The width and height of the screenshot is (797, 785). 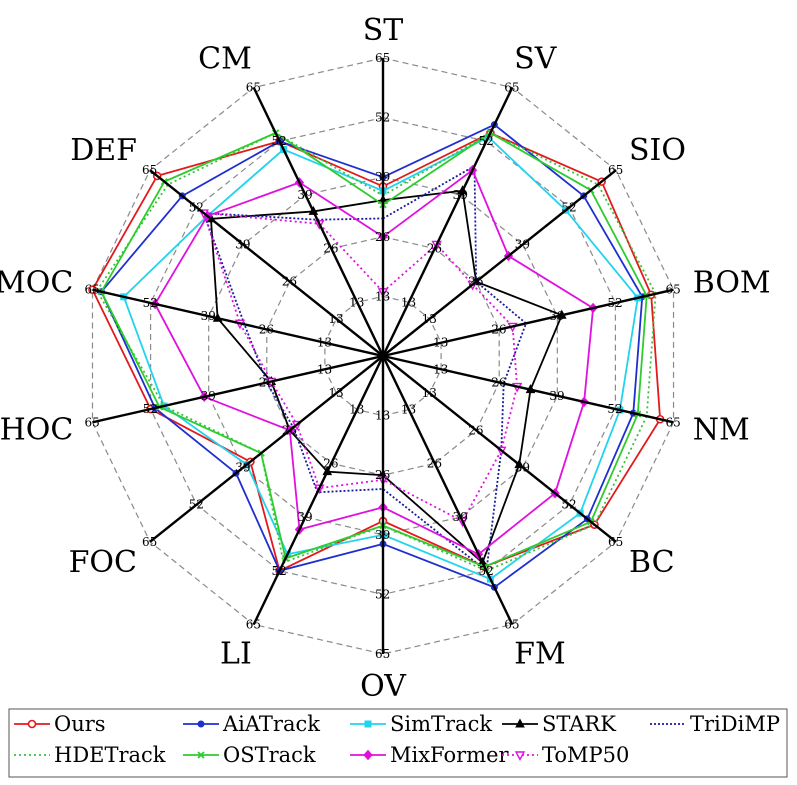 What do you see at coordinates (520, 723) in the screenshot?
I see `legend-marker-stark` at bounding box center [520, 723].